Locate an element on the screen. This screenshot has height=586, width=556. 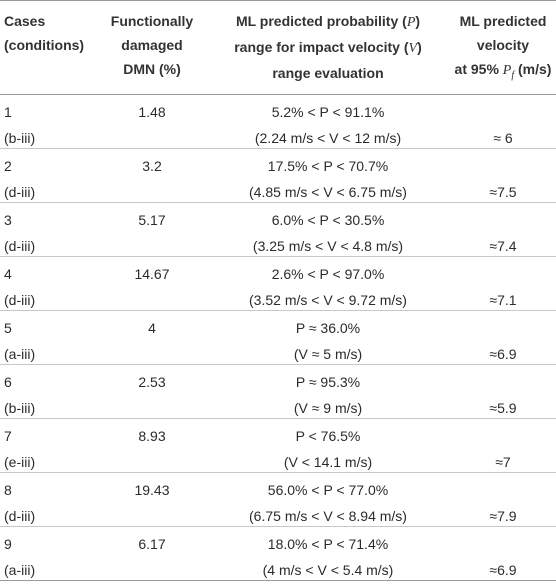
table-row: 7 (e-iii) 8.93 P < 76.5% (V < 14.1 m/s) ≈7 is located at coordinates (278, 446).